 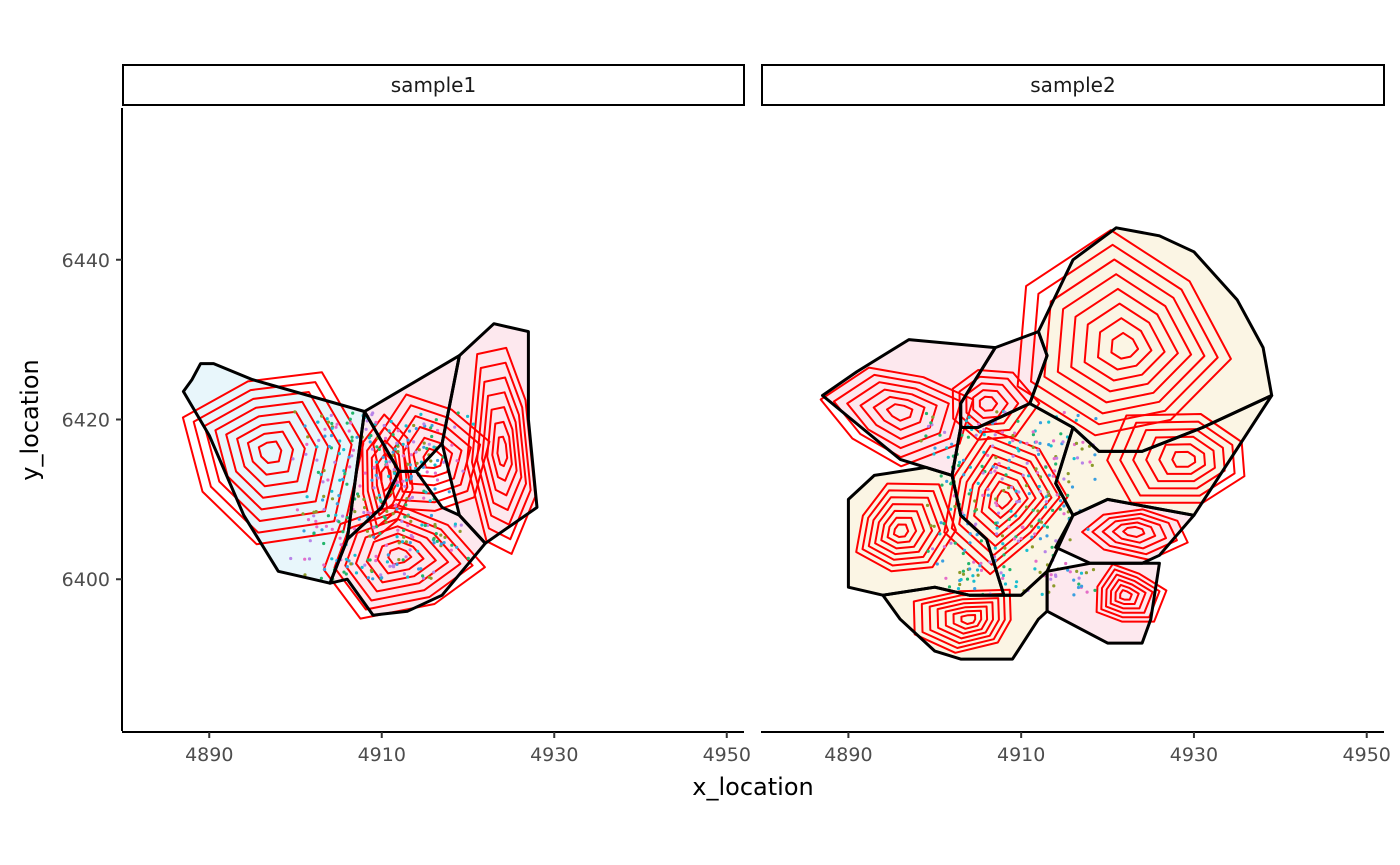 What do you see at coordinates (86, 421) in the screenshot?
I see `y-tick-label-6420: 6420` at bounding box center [86, 421].